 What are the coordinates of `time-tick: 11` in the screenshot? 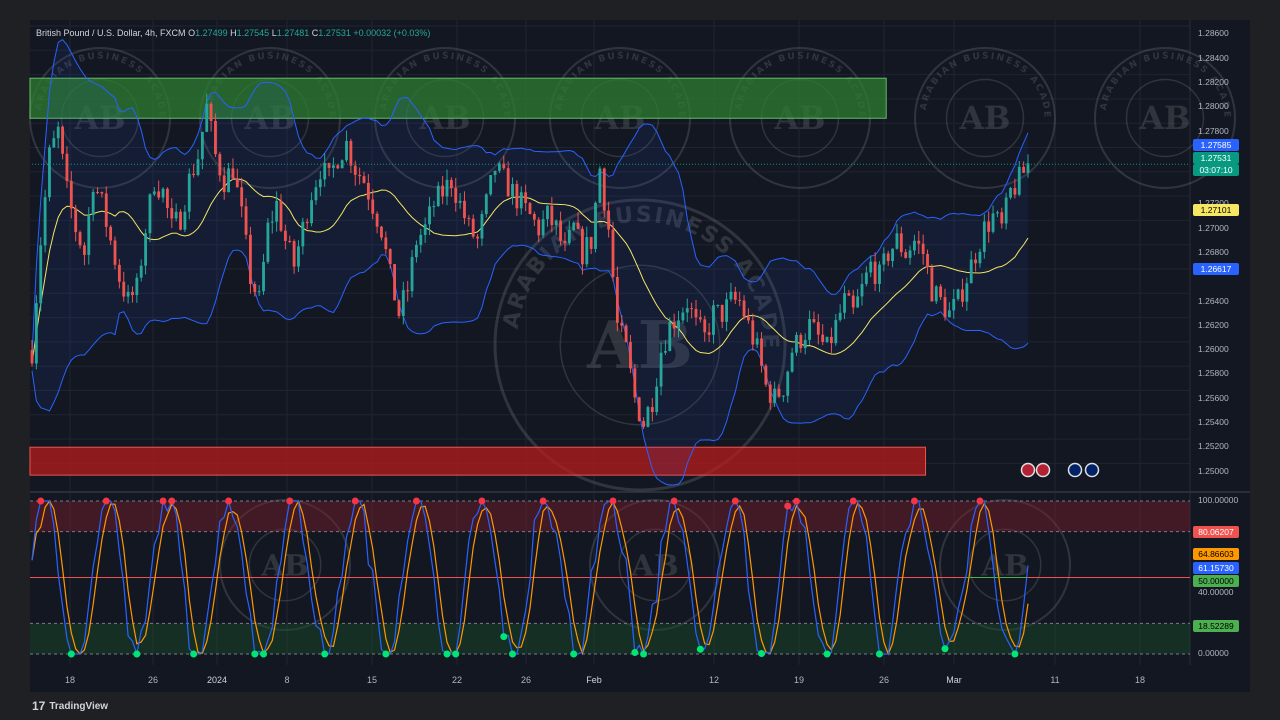 It's located at (1055, 680).